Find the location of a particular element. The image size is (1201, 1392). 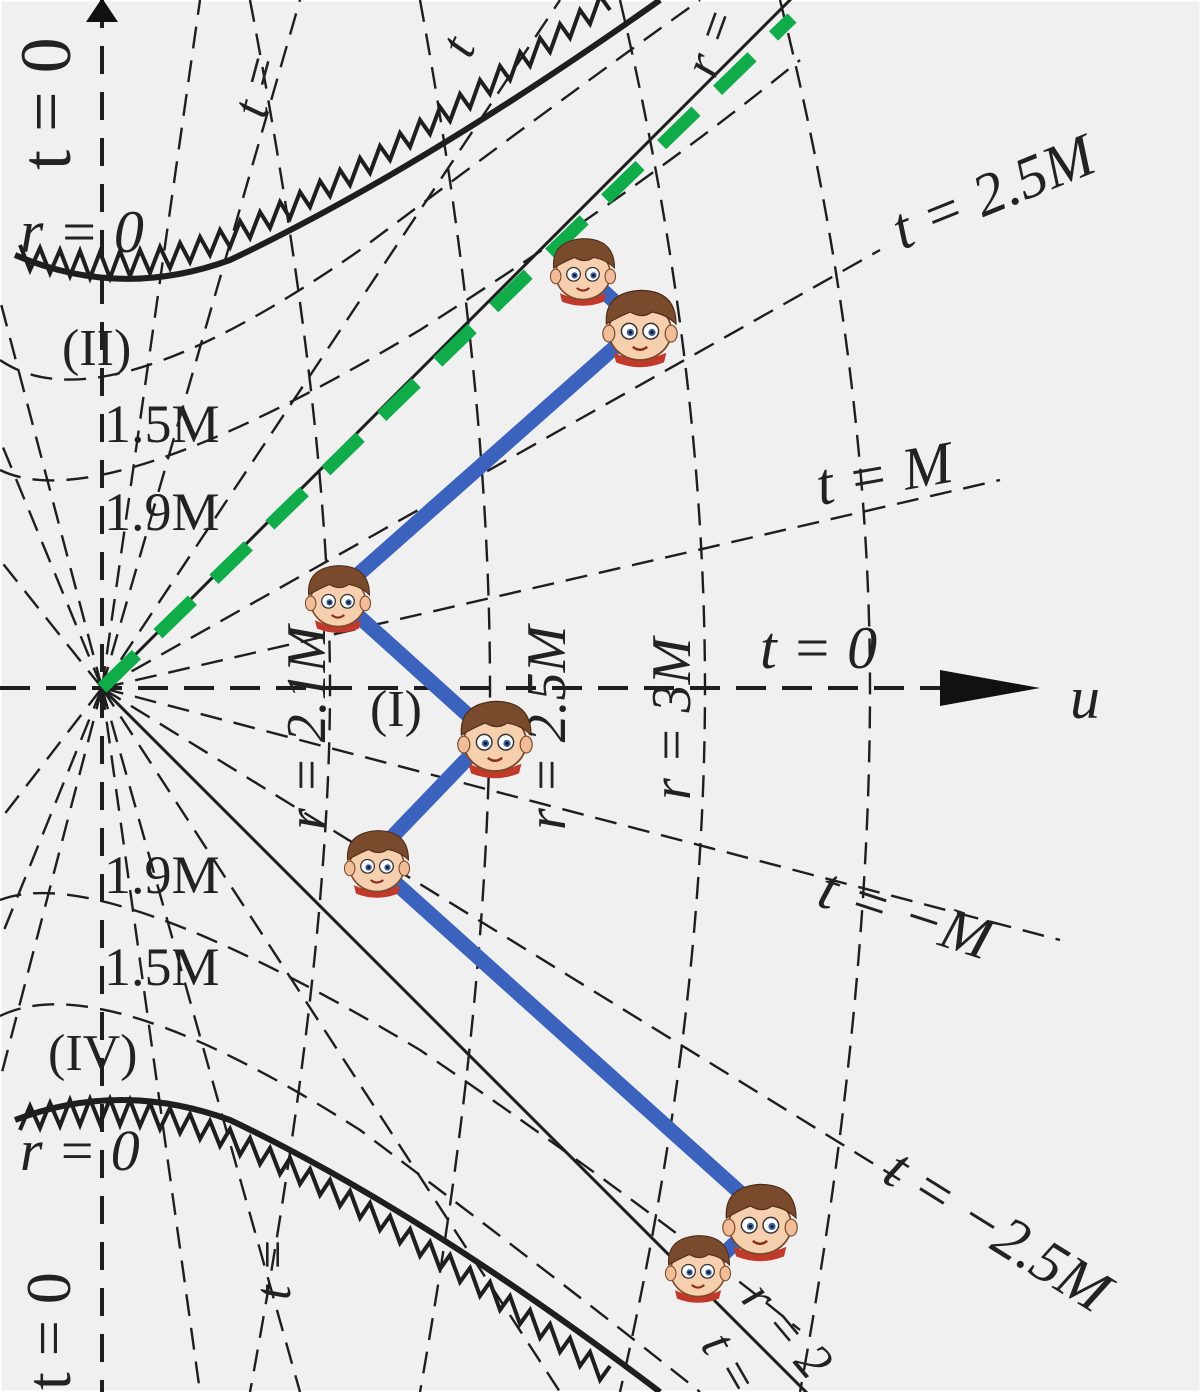

r-zero-label-top: r = 0 is located at coordinates (82, 232).